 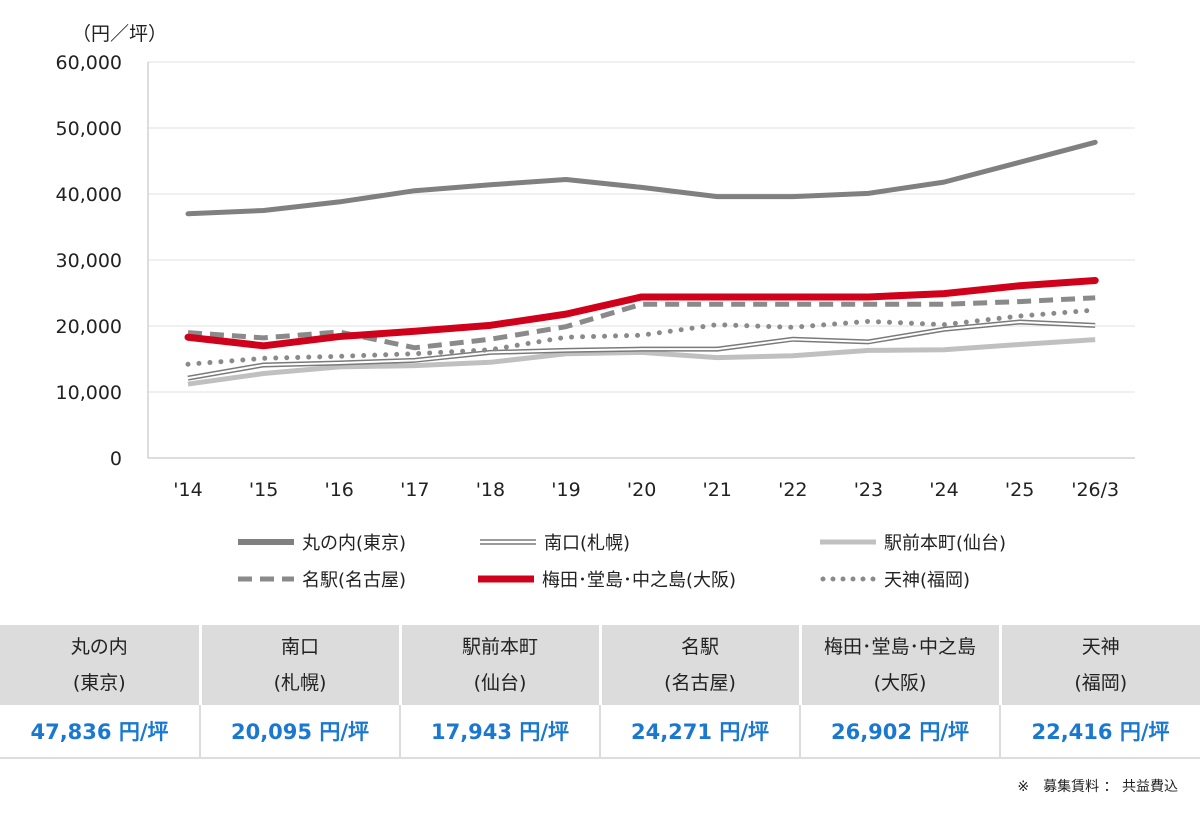 I want to click on header-line: (仙台), so click(x=500, y=683).